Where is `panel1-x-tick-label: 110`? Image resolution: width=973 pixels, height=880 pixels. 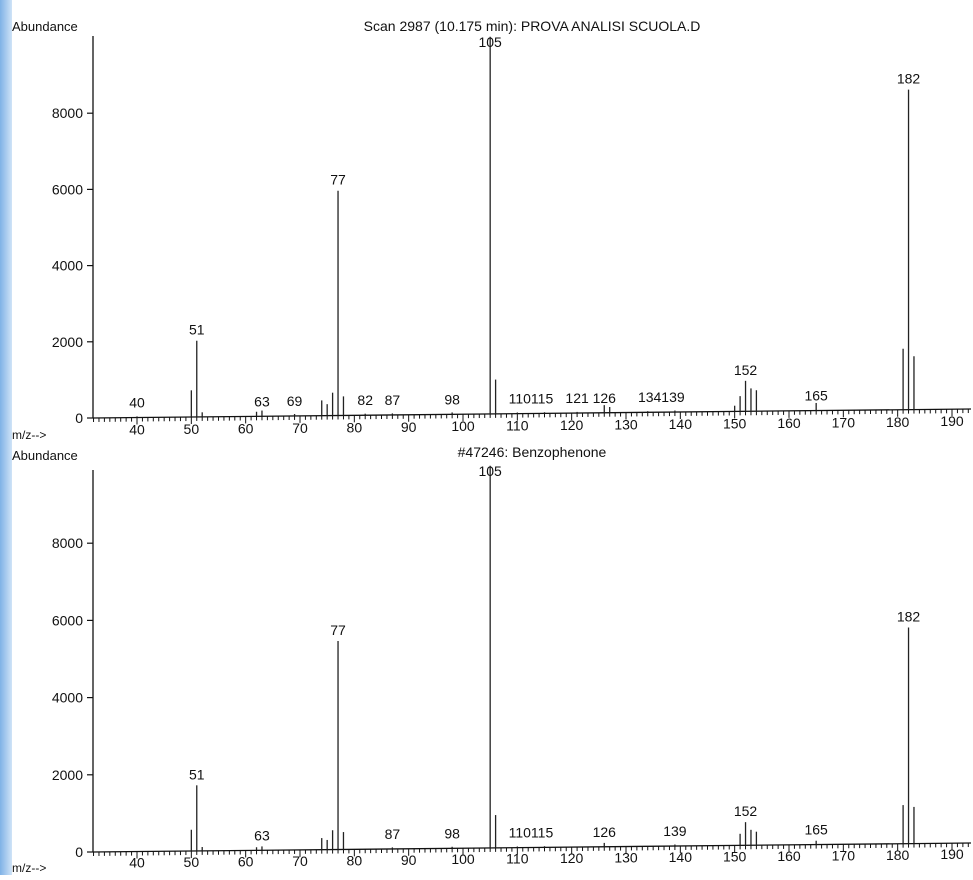 panel1-x-tick-label: 110 is located at coordinates (517, 426).